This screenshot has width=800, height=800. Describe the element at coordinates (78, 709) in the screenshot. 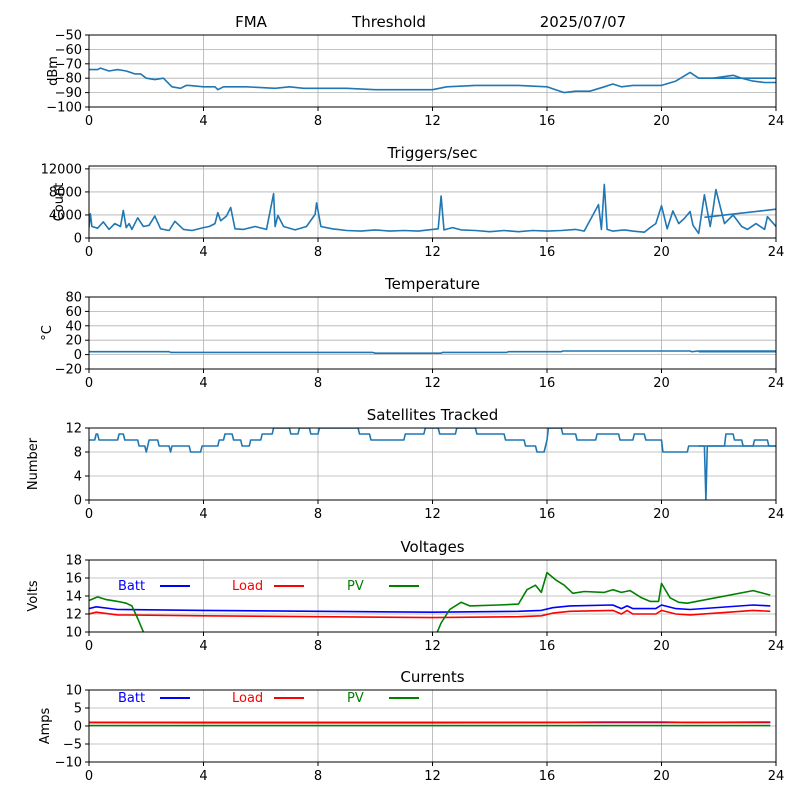

I see `y-tick-label: 5` at that location.